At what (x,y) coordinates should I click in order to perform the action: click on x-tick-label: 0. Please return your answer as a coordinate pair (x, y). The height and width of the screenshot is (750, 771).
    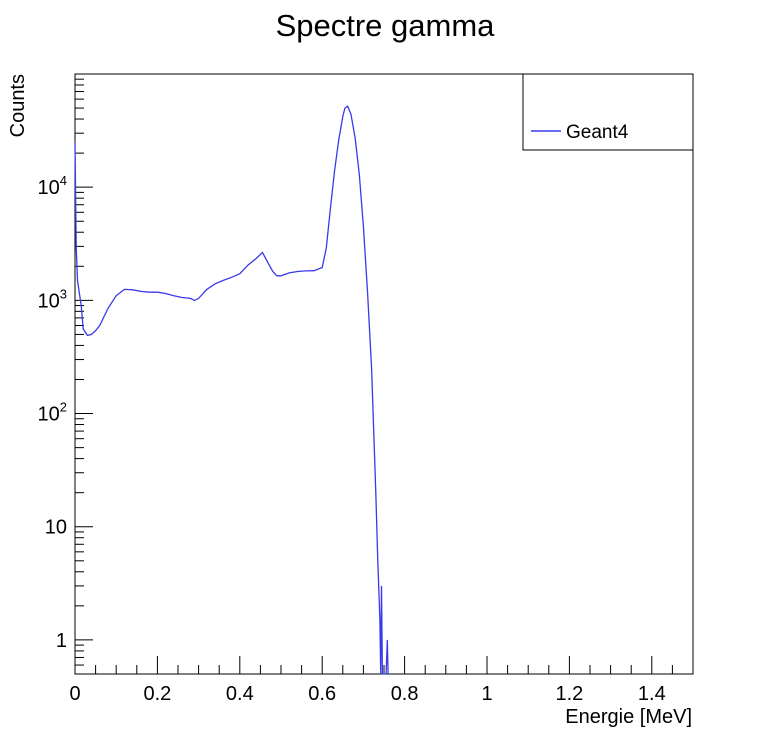
    Looking at the image, I should click on (74, 694).